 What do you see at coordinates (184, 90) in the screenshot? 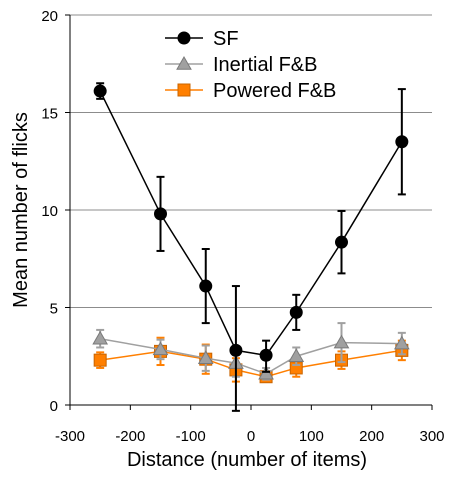
I see `legend-marker-powered-f-b` at bounding box center [184, 90].